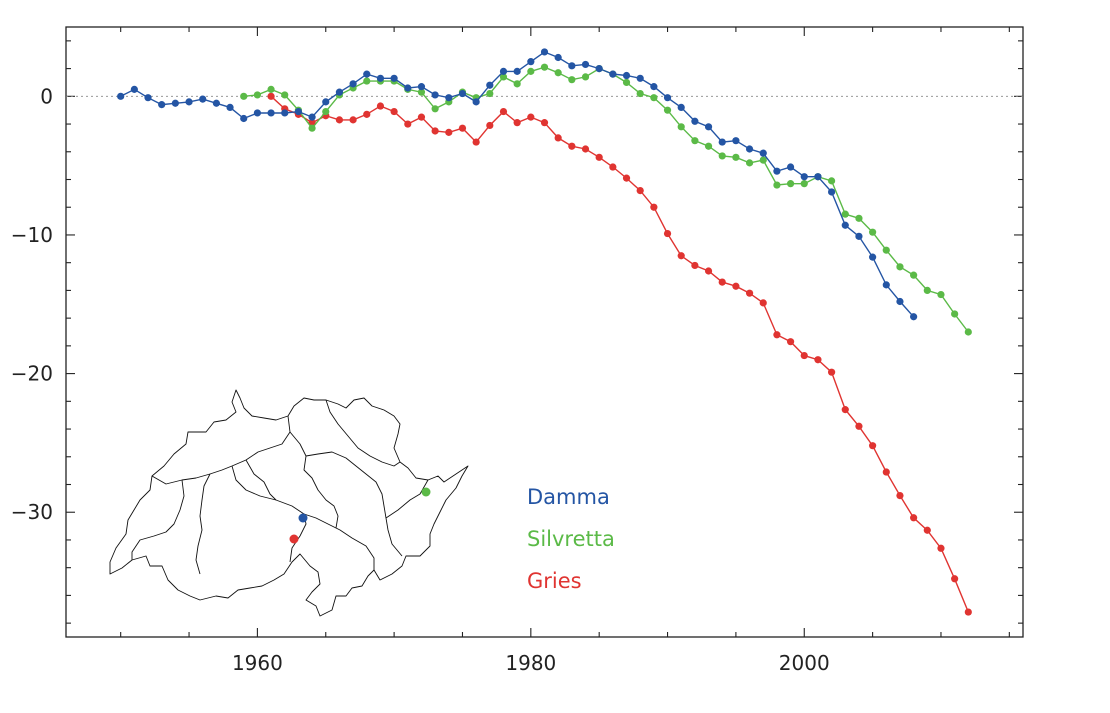  Describe the element at coordinates (568, 497) in the screenshot. I see `legend-label-damma: Damma` at that location.